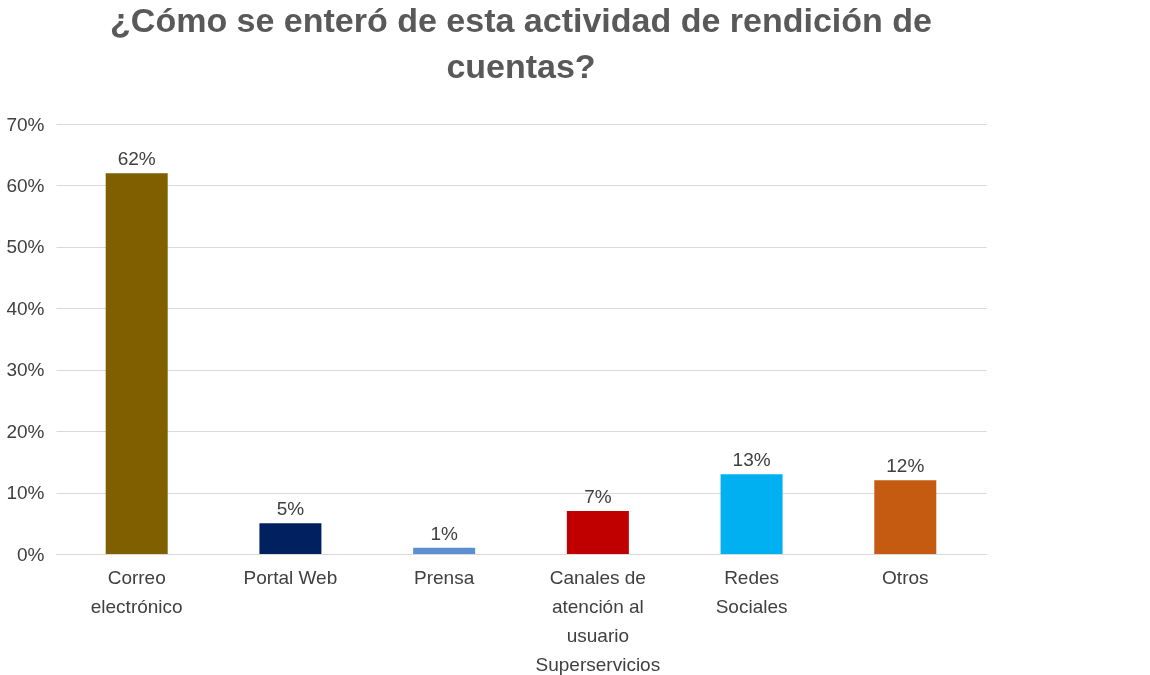  What do you see at coordinates (751, 460) in the screenshot?
I see `data-label: 13%` at bounding box center [751, 460].